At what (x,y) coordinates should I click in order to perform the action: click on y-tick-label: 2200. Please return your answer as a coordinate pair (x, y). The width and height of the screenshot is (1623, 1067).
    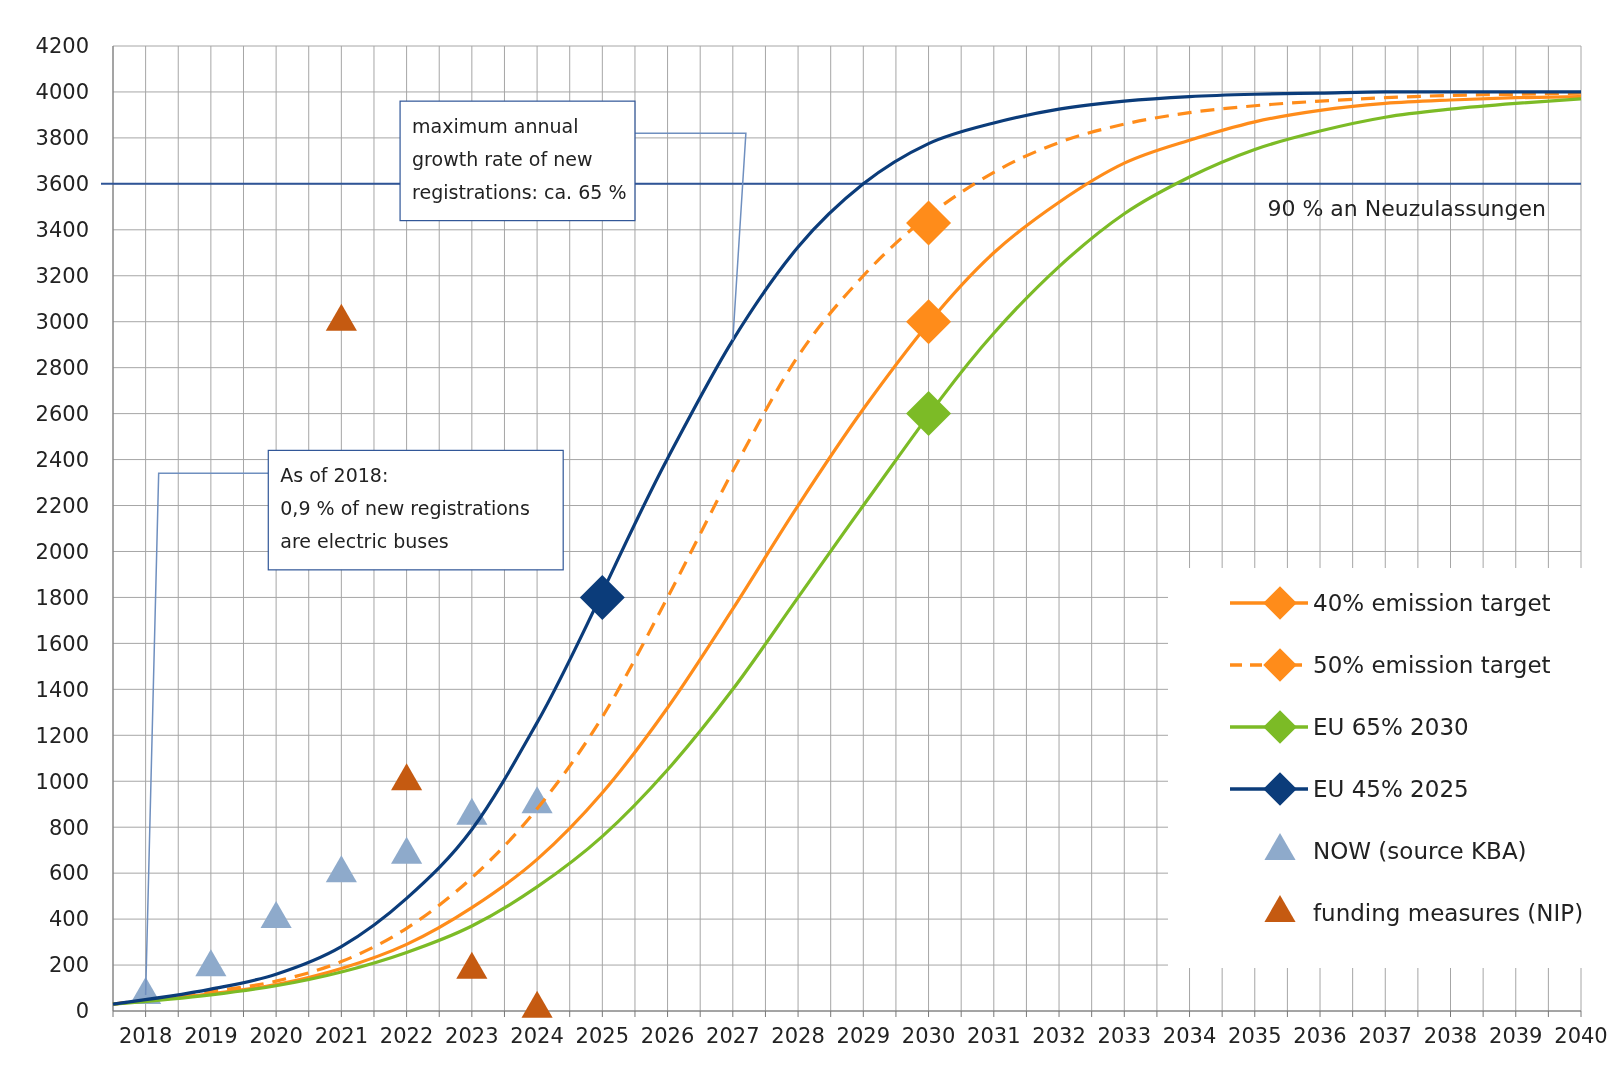
    Looking at the image, I should click on (62, 505).